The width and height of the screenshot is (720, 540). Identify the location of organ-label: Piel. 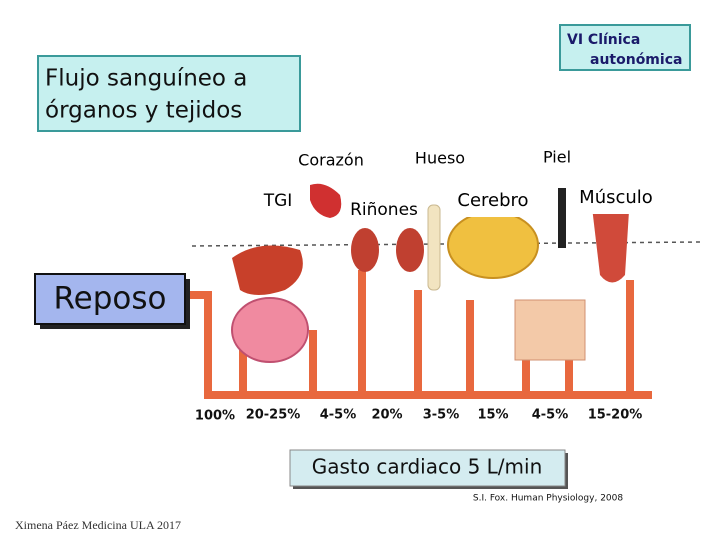
(557, 157).